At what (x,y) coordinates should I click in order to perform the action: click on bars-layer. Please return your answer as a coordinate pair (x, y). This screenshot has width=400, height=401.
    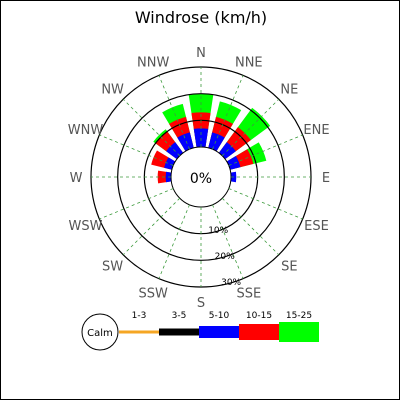
    Looking at the image, I should click on (211, 138).